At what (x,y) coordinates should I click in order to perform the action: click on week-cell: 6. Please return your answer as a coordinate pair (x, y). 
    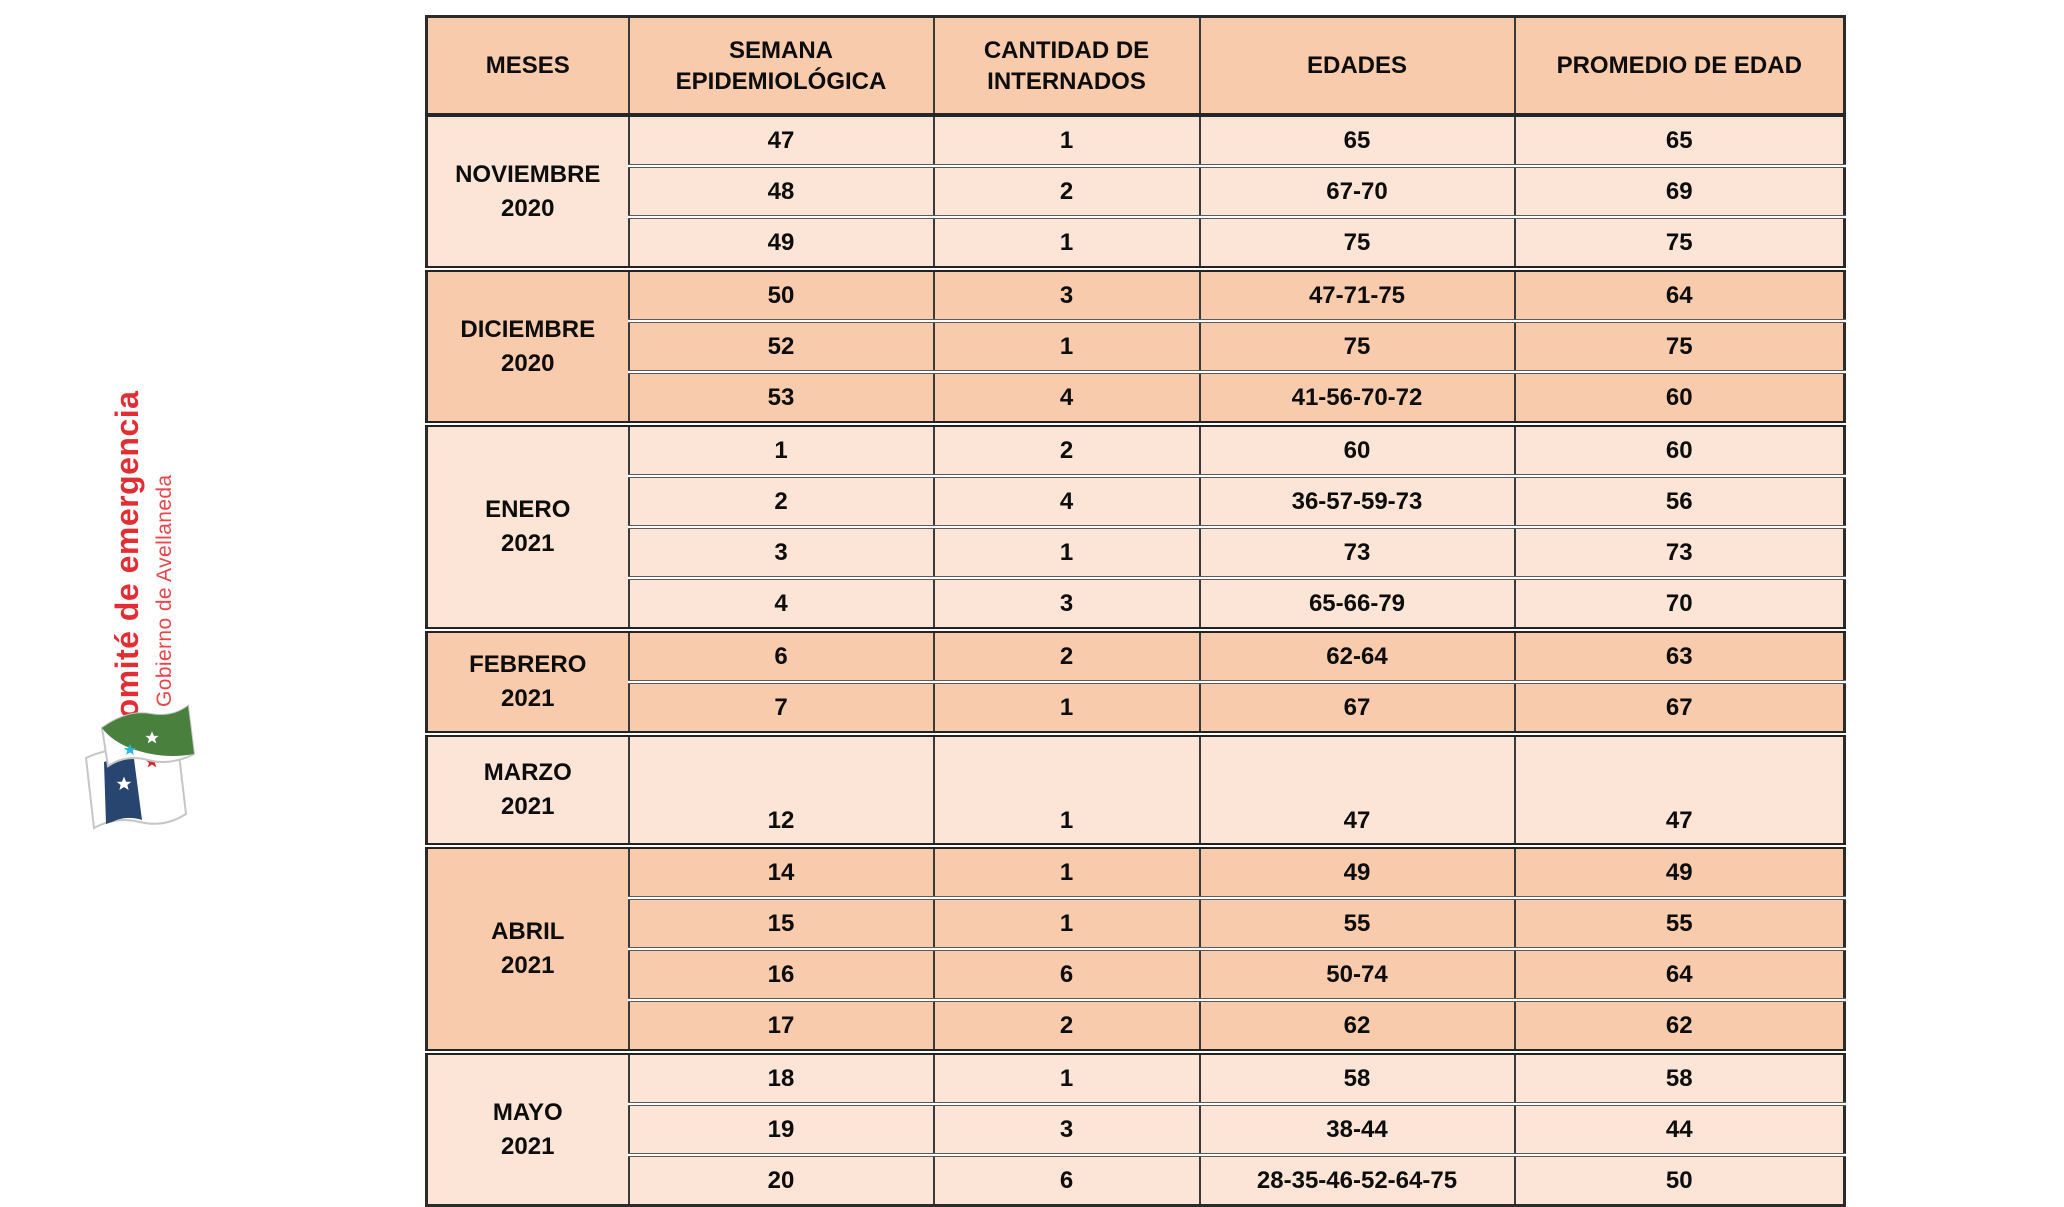
    Looking at the image, I should click on (781, 655).